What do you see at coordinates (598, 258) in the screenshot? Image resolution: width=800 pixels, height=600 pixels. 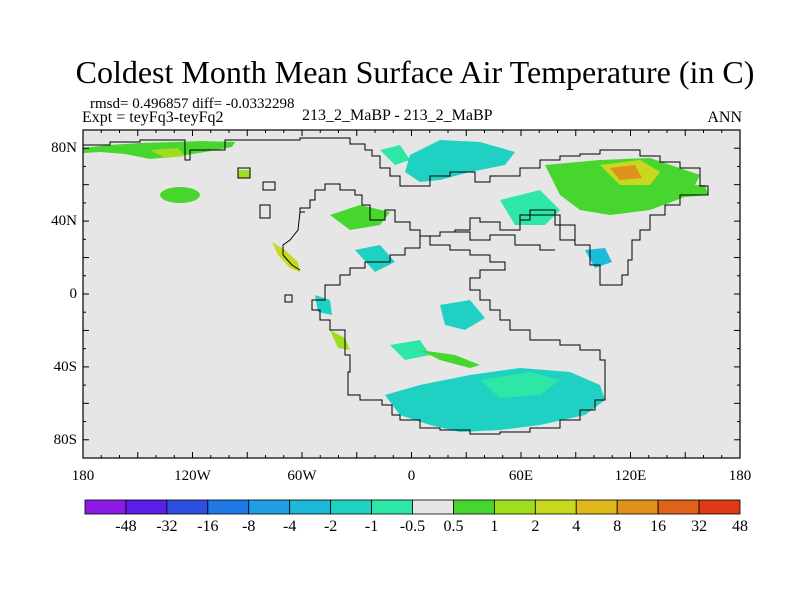 I see `east-small-blue` at bounding box center [598, 258].